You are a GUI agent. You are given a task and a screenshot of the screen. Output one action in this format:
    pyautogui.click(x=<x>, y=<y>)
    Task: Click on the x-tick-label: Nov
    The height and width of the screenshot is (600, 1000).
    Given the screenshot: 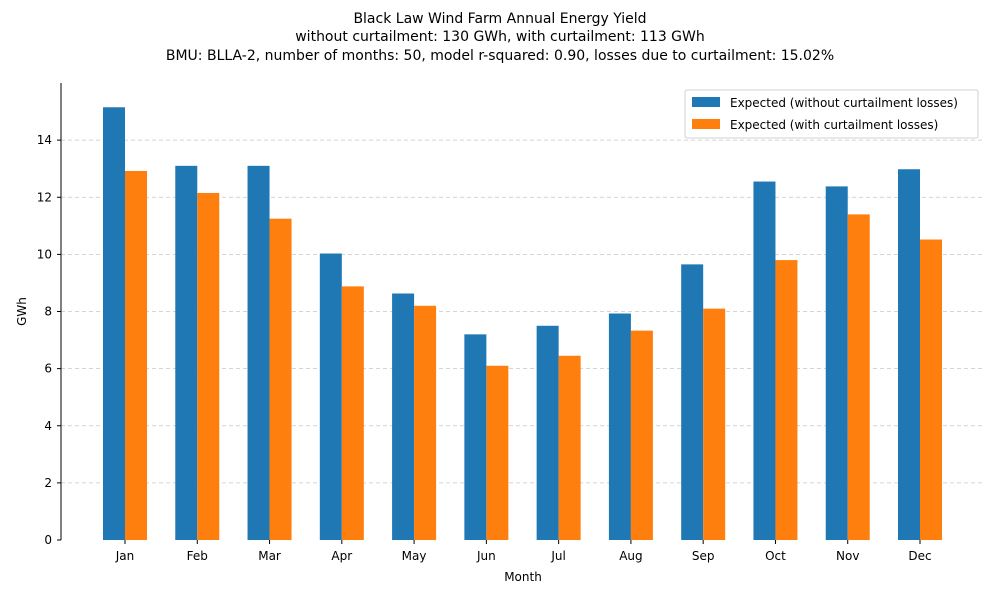 What is the action you would take?
    pyautogui.click(x=847, y=556)
    